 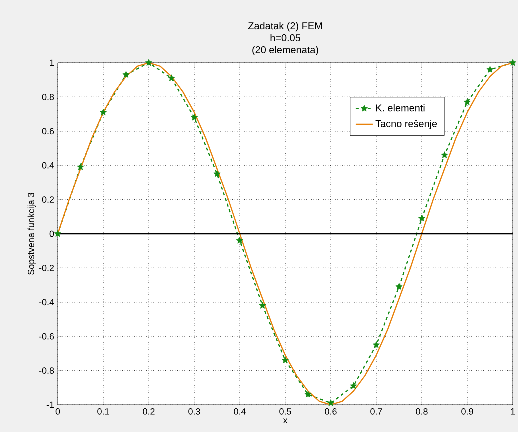 What do you see at coordinates (46, 268) in the screenshot?
I see `y-tick-label: -0.2` at bounding box center [46, 268].